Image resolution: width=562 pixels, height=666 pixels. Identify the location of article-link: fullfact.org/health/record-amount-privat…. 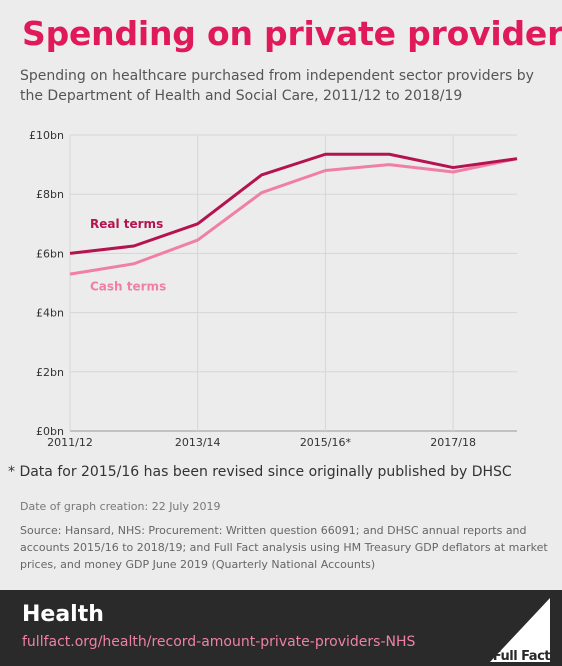
(219, 642).